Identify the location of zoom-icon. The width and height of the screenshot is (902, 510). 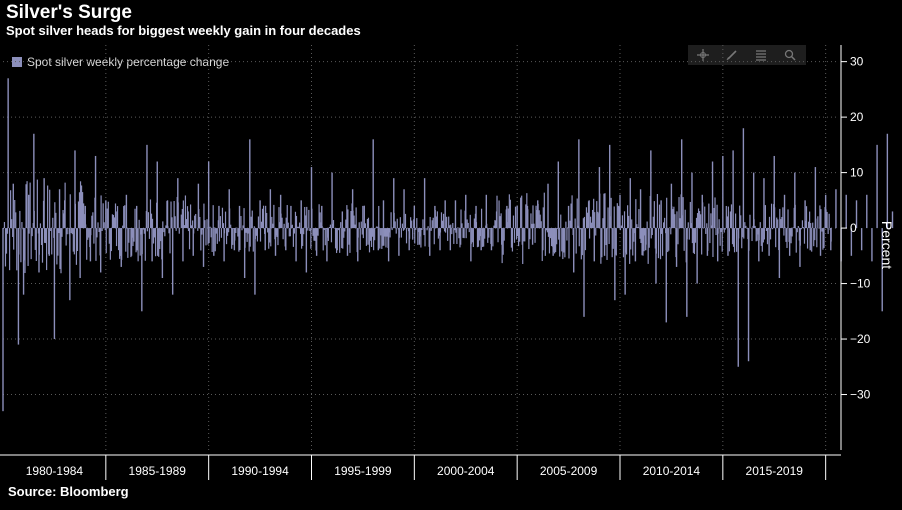
(789, 55).